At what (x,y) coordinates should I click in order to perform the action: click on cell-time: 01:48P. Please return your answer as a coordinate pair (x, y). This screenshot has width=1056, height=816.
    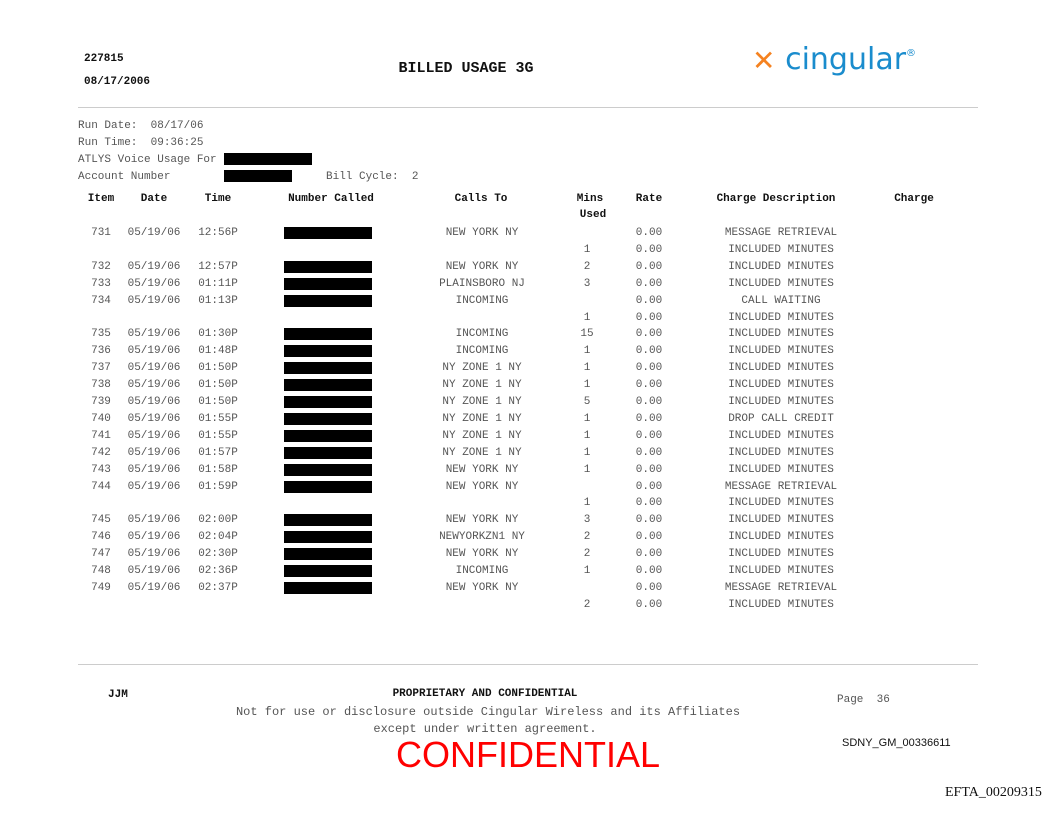
    Looking at the image, I should click on (218, 351).